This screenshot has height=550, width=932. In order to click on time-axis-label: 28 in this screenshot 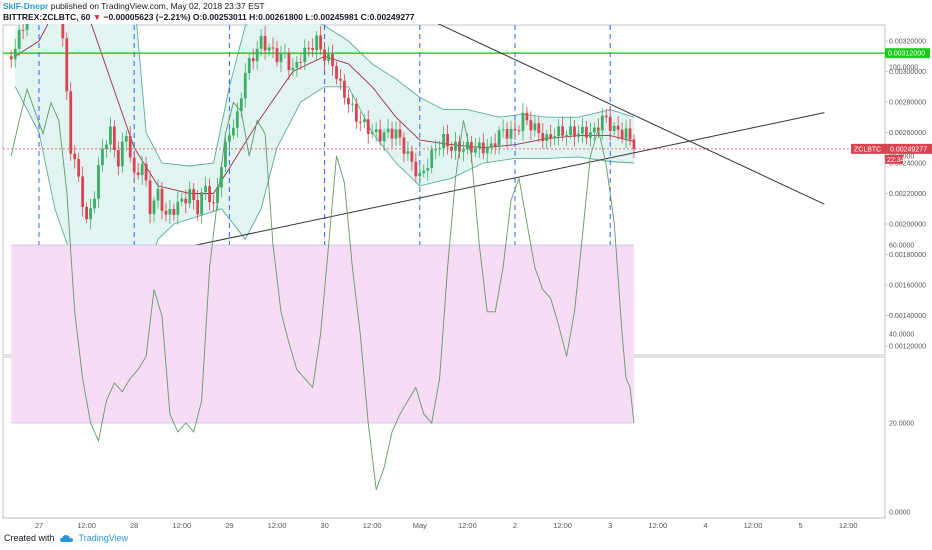, I will do `click(134, 525)`.